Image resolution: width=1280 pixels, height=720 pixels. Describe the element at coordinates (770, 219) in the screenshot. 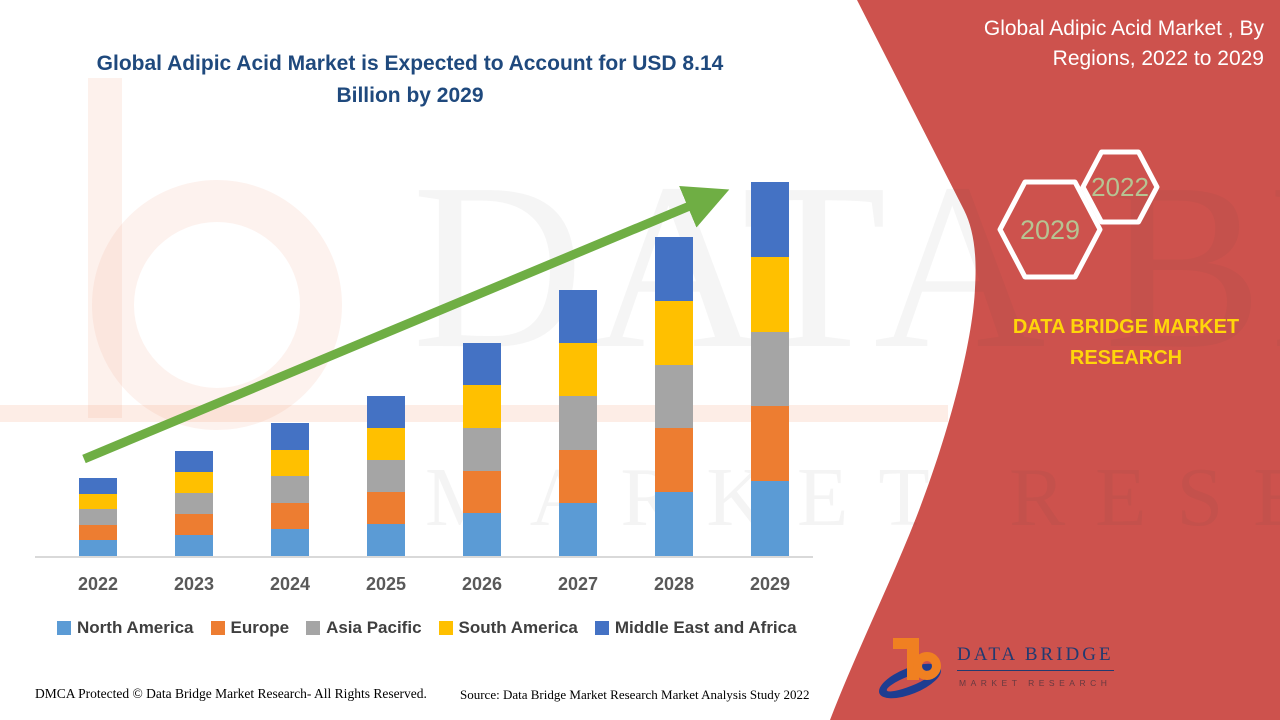

I see `segment-middle-east-and-africa-2029` at that location.